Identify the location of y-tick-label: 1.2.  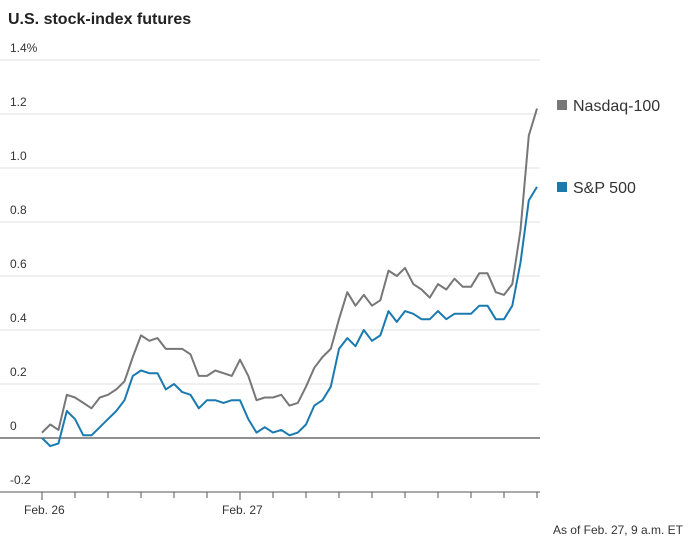
(18, 102).